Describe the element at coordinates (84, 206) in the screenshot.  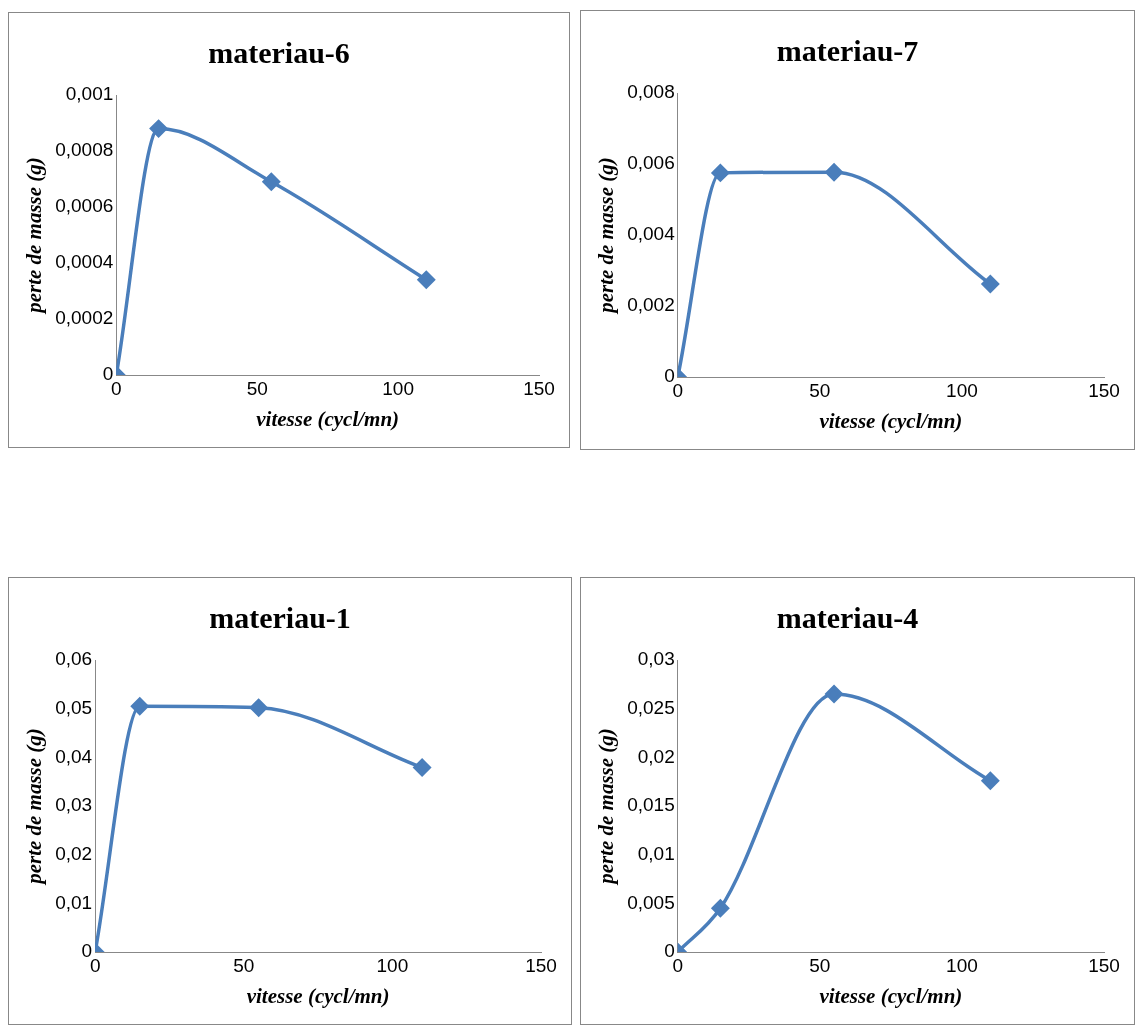
I see `y-tick-label: 0,0006` at that location.